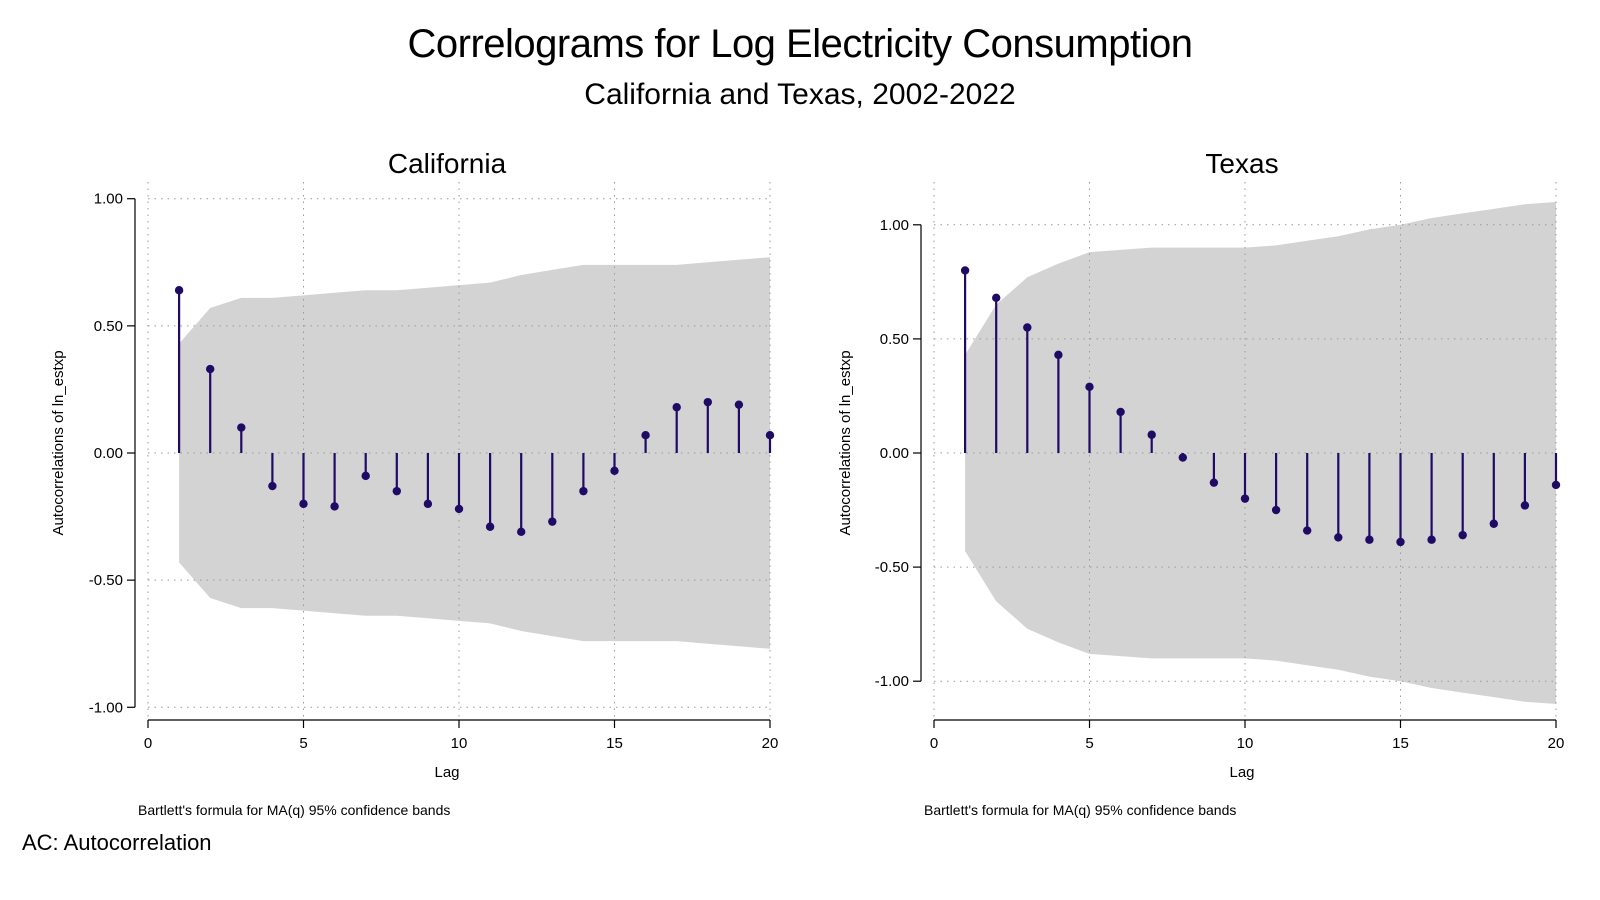 This screenshot has width=1600, height=900. What do you see at coordinates (446, 772) in the screenshot?
I see `xlabel-california: Lag` at bounding box center [446, 772].